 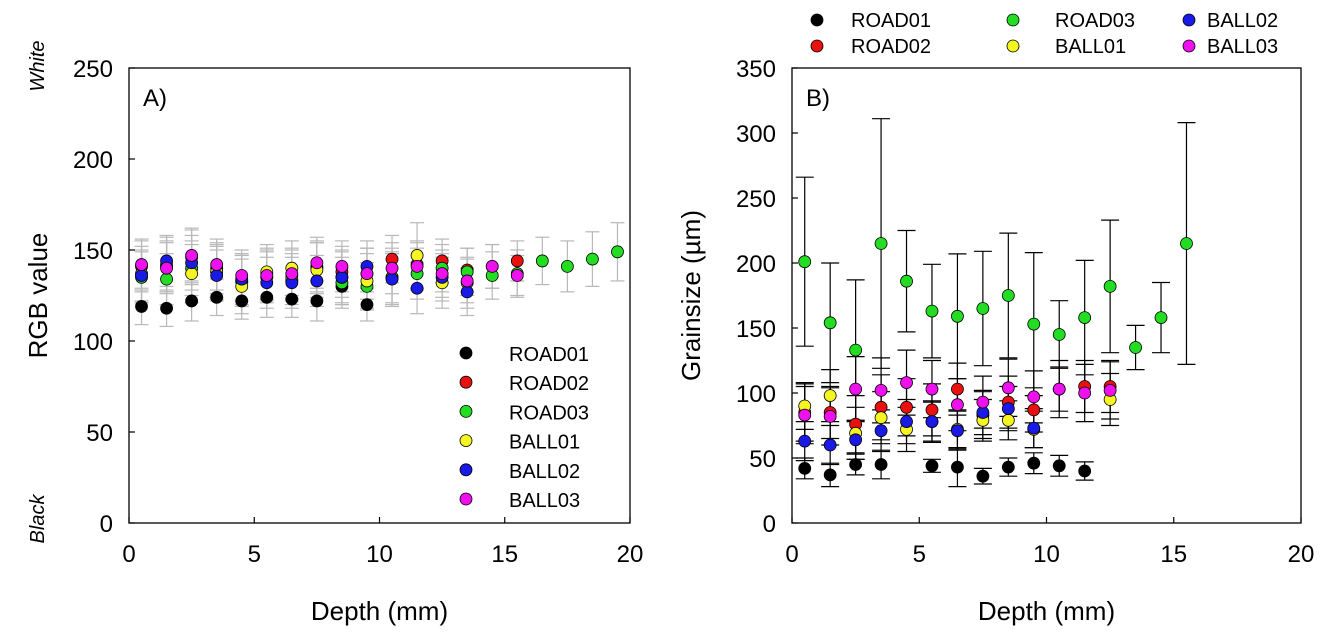 What do you see at coordinates (379, 611) in the screenshot?
I see `panel-a-x-axis-label: Depth (mm)` at bounding box center [379, 611].